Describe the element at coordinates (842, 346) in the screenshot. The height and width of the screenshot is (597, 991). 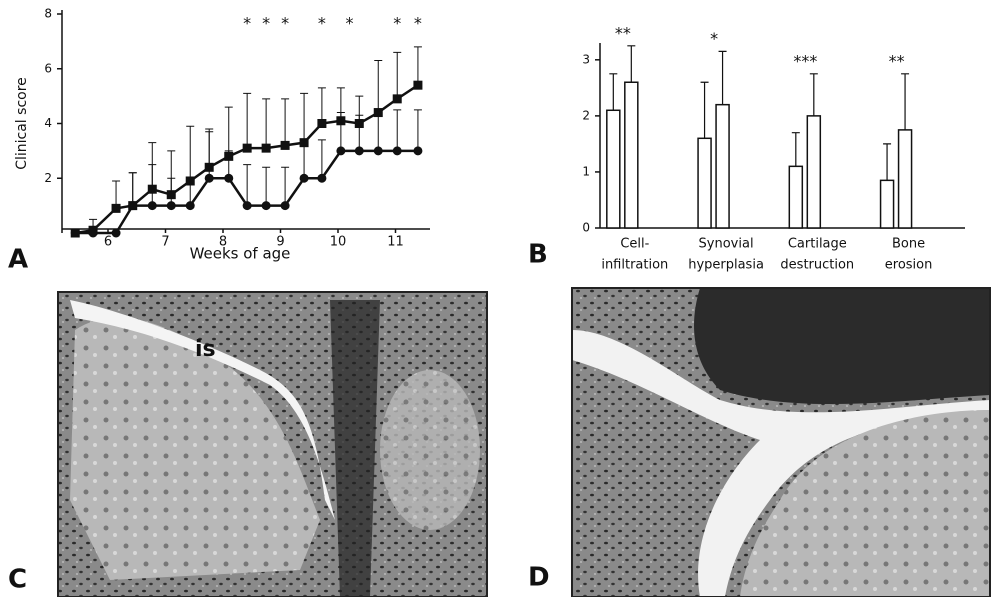
I see `cartilage-dark` at that location.